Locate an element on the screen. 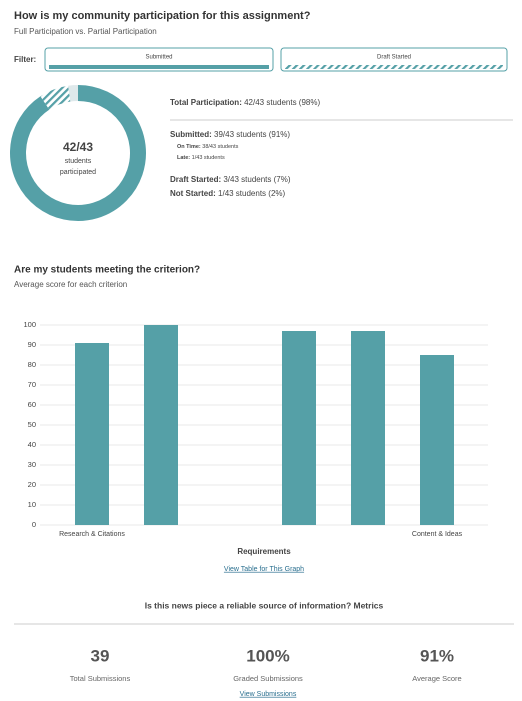 The height and width of the screenshot is (701, 522). x-tick-label: Research & Citations is located at coordinates (92, 534).